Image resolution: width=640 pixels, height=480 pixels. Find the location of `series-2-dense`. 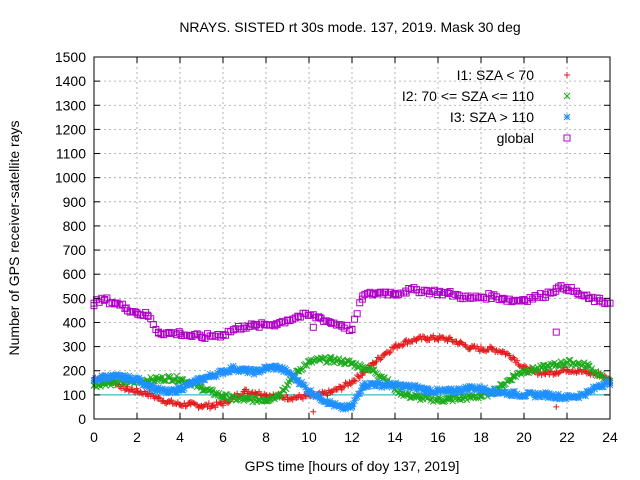

series-2-dense is located at coordinates (352, 387).